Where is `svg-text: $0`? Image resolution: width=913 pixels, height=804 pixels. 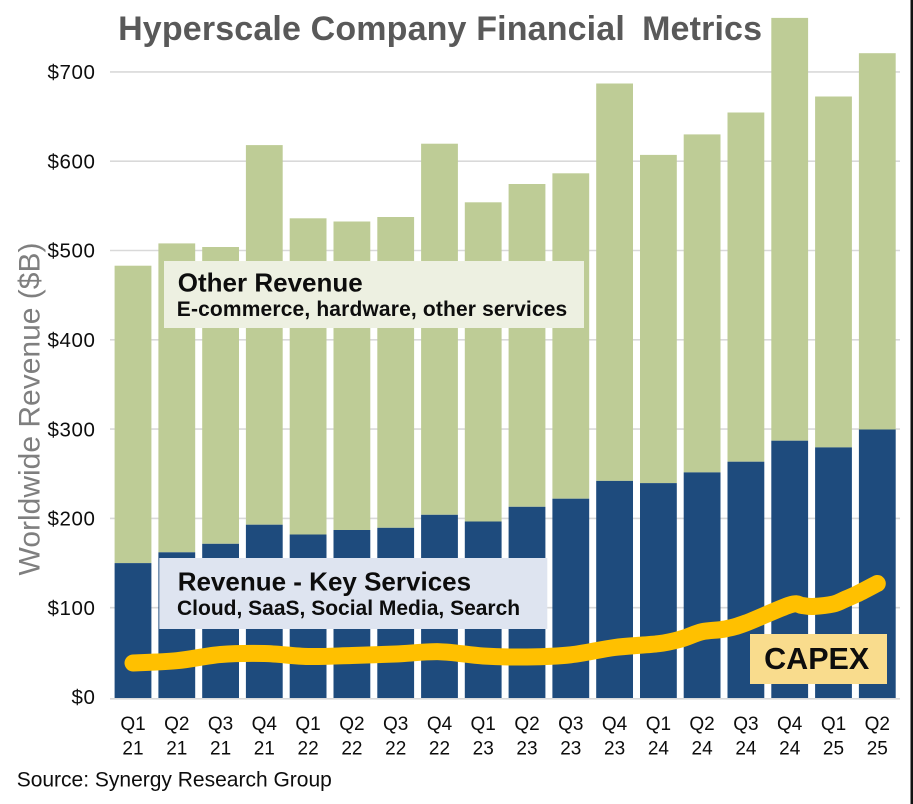
svg-text: $0 is located at coordinates (83, 697).